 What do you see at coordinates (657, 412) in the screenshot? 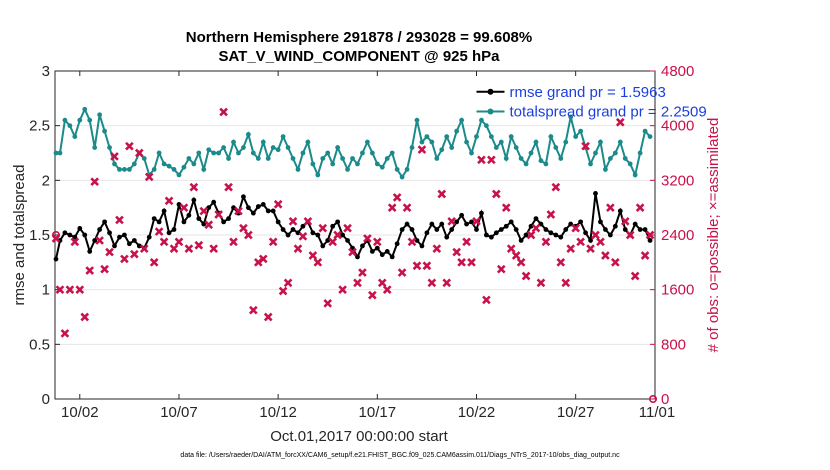
I see `x-tick-label: 11/01` at bounding box center [657, 412].